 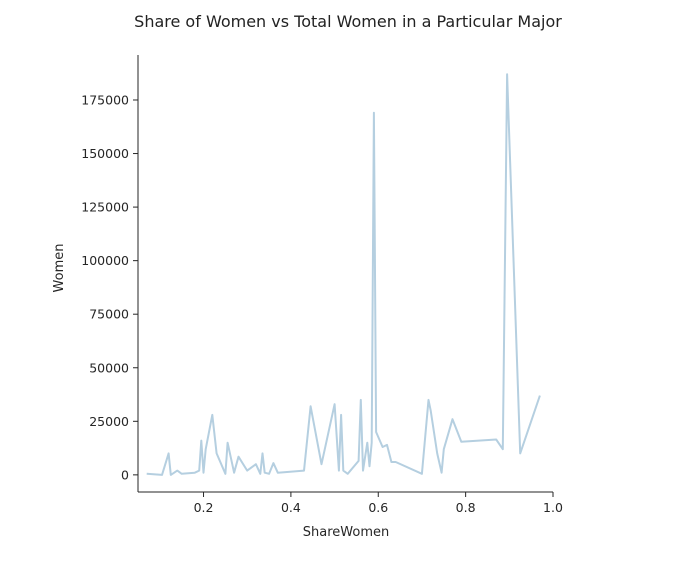 I want to click on y-tick-label: 75000, so click(x=109, y=314).